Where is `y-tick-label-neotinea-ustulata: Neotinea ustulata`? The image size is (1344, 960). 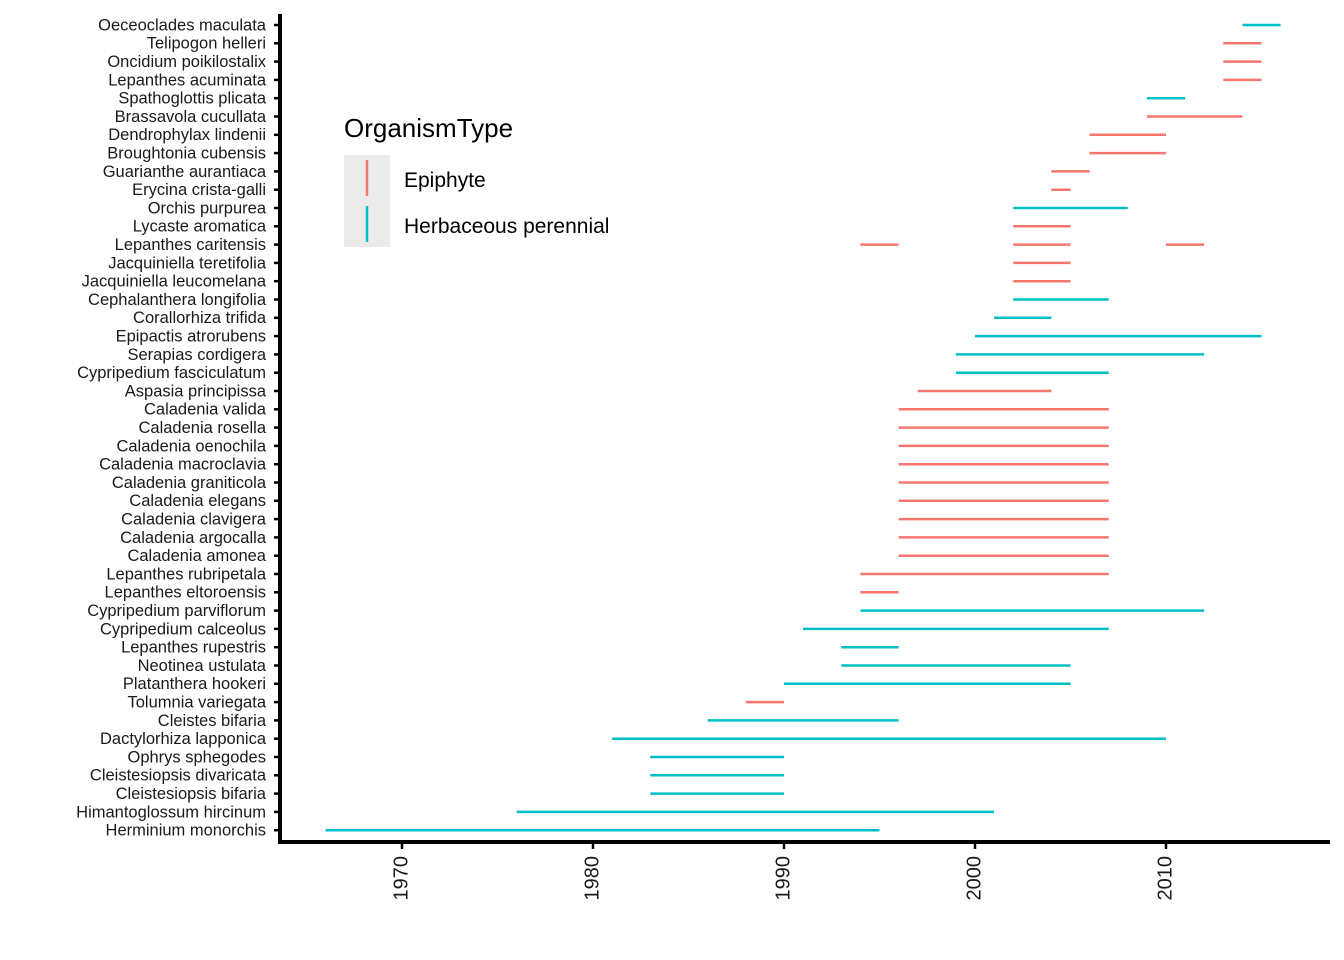 y-tick-label-neotinea-ustulata: Neotinea ustulata is located at coordinates (202, 666).